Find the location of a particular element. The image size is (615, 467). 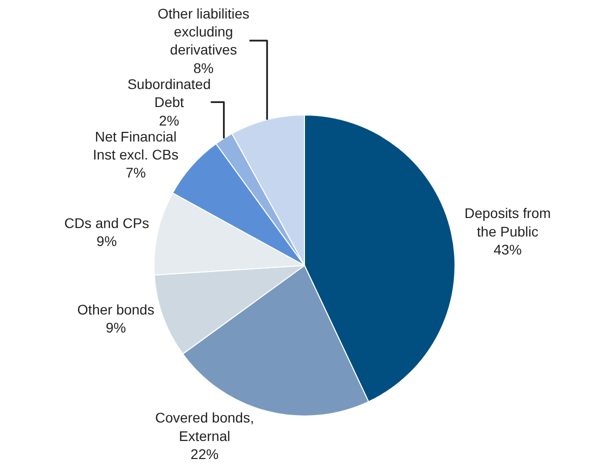

data-label: 22% is located at coordinates (204, 454).